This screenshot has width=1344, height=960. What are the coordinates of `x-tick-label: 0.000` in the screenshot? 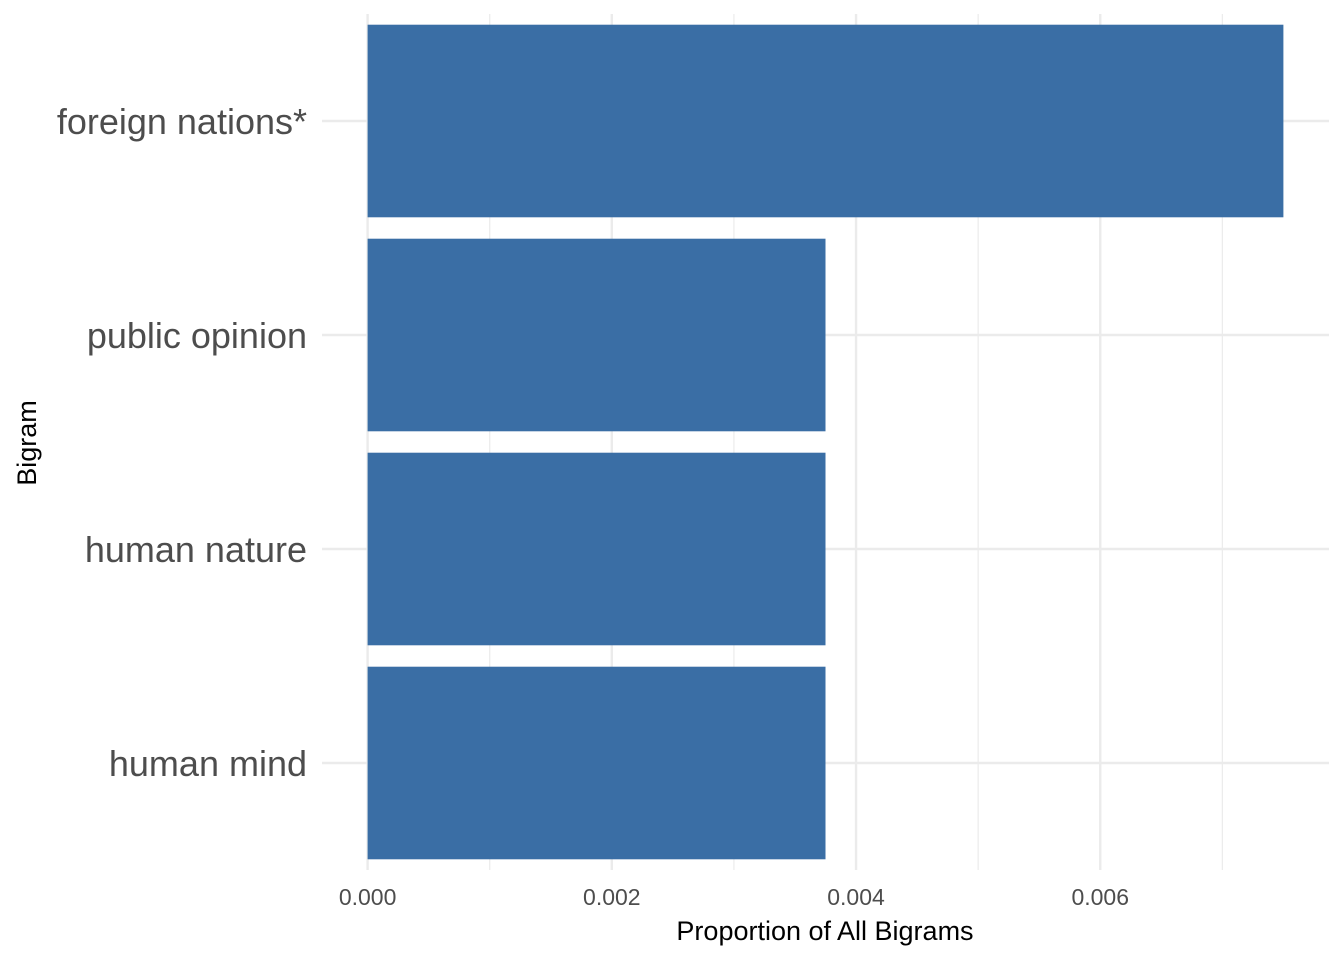 It's located at (368, 897).